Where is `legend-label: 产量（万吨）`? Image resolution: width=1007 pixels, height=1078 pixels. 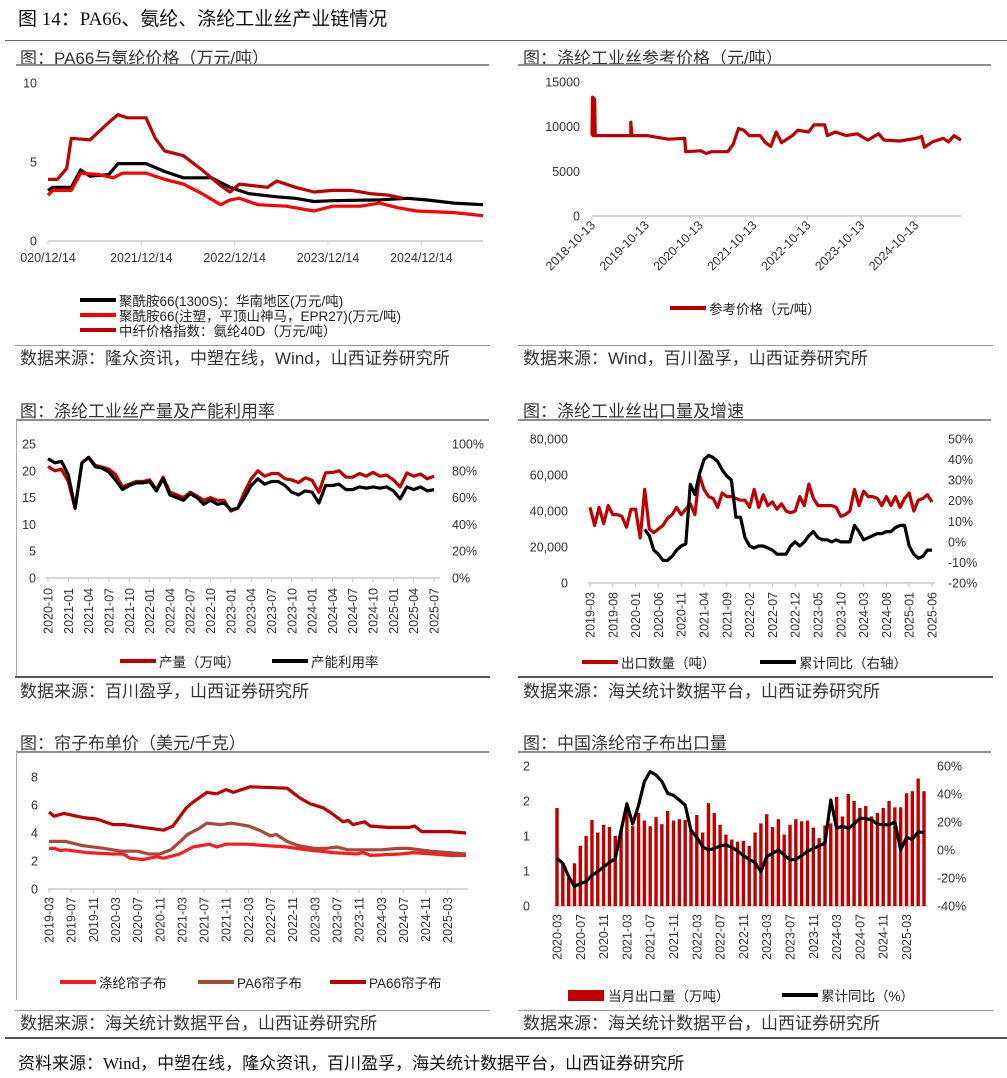
legend-label: 产量（万吨） is located at coordinates (199, 662).